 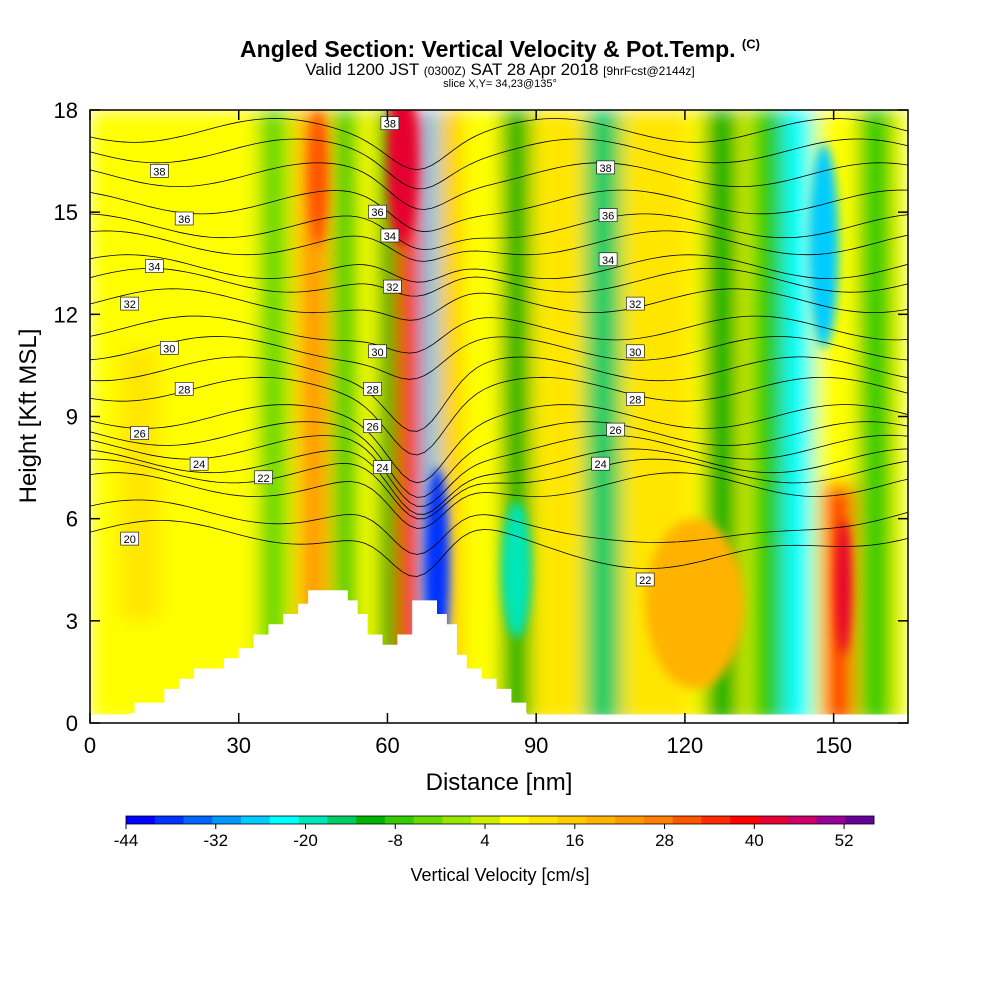 I want to click on y-axis-title: Height [Kft MSL], so click(x=28, y=416).